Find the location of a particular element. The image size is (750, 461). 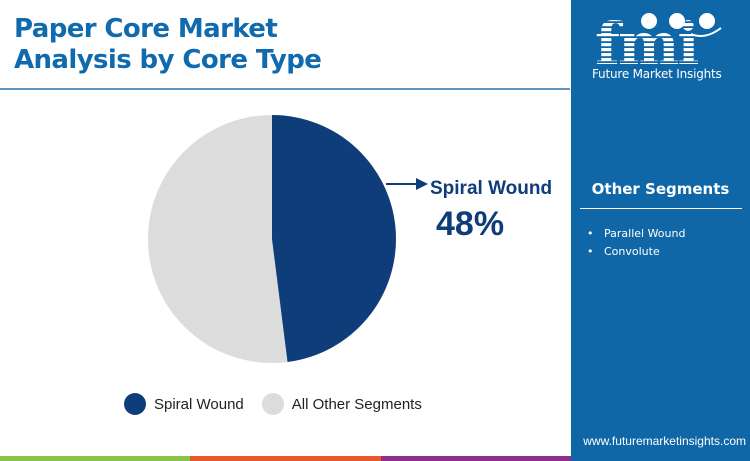

other-segments-divider is located at coordinates (661, 208).